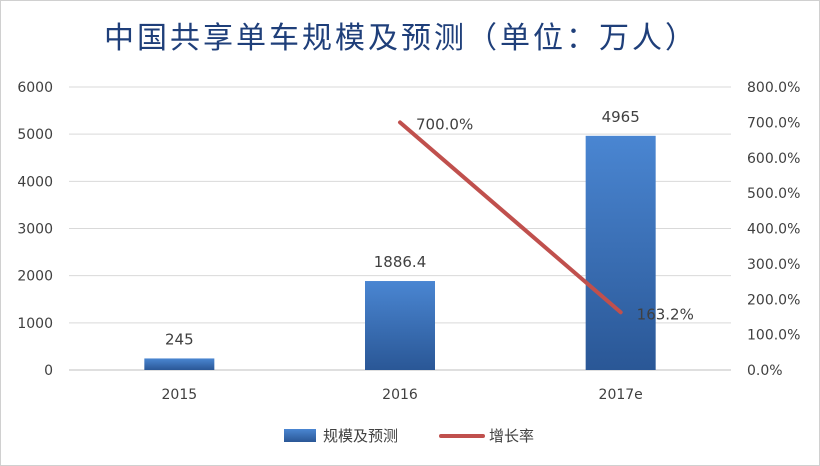  Describe the element at coordinates (773, 300) in the screenshot. I see `right-tick-label: 200.0%` at that location.